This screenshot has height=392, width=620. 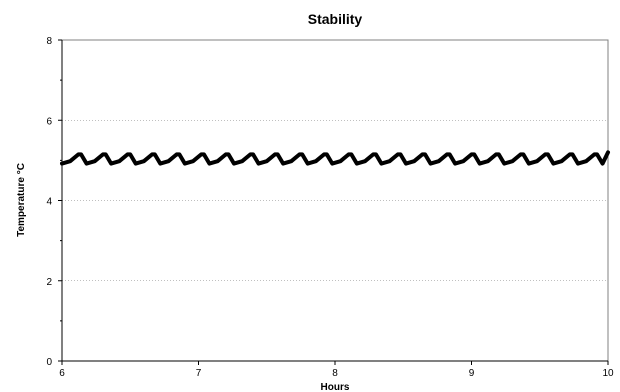 What do you see at coordinates (335, 387) in the screenshot?
I see `x-axis-label: Hours` at bounding box center [335, 387].